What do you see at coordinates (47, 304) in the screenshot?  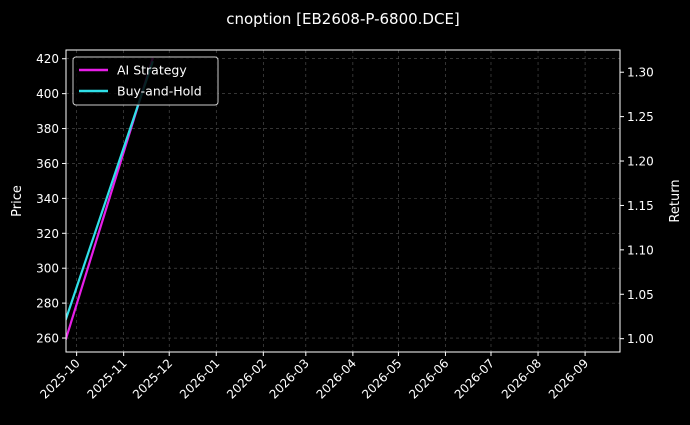 I see `y-tick-label: 280` at bounding box center [47, 304].